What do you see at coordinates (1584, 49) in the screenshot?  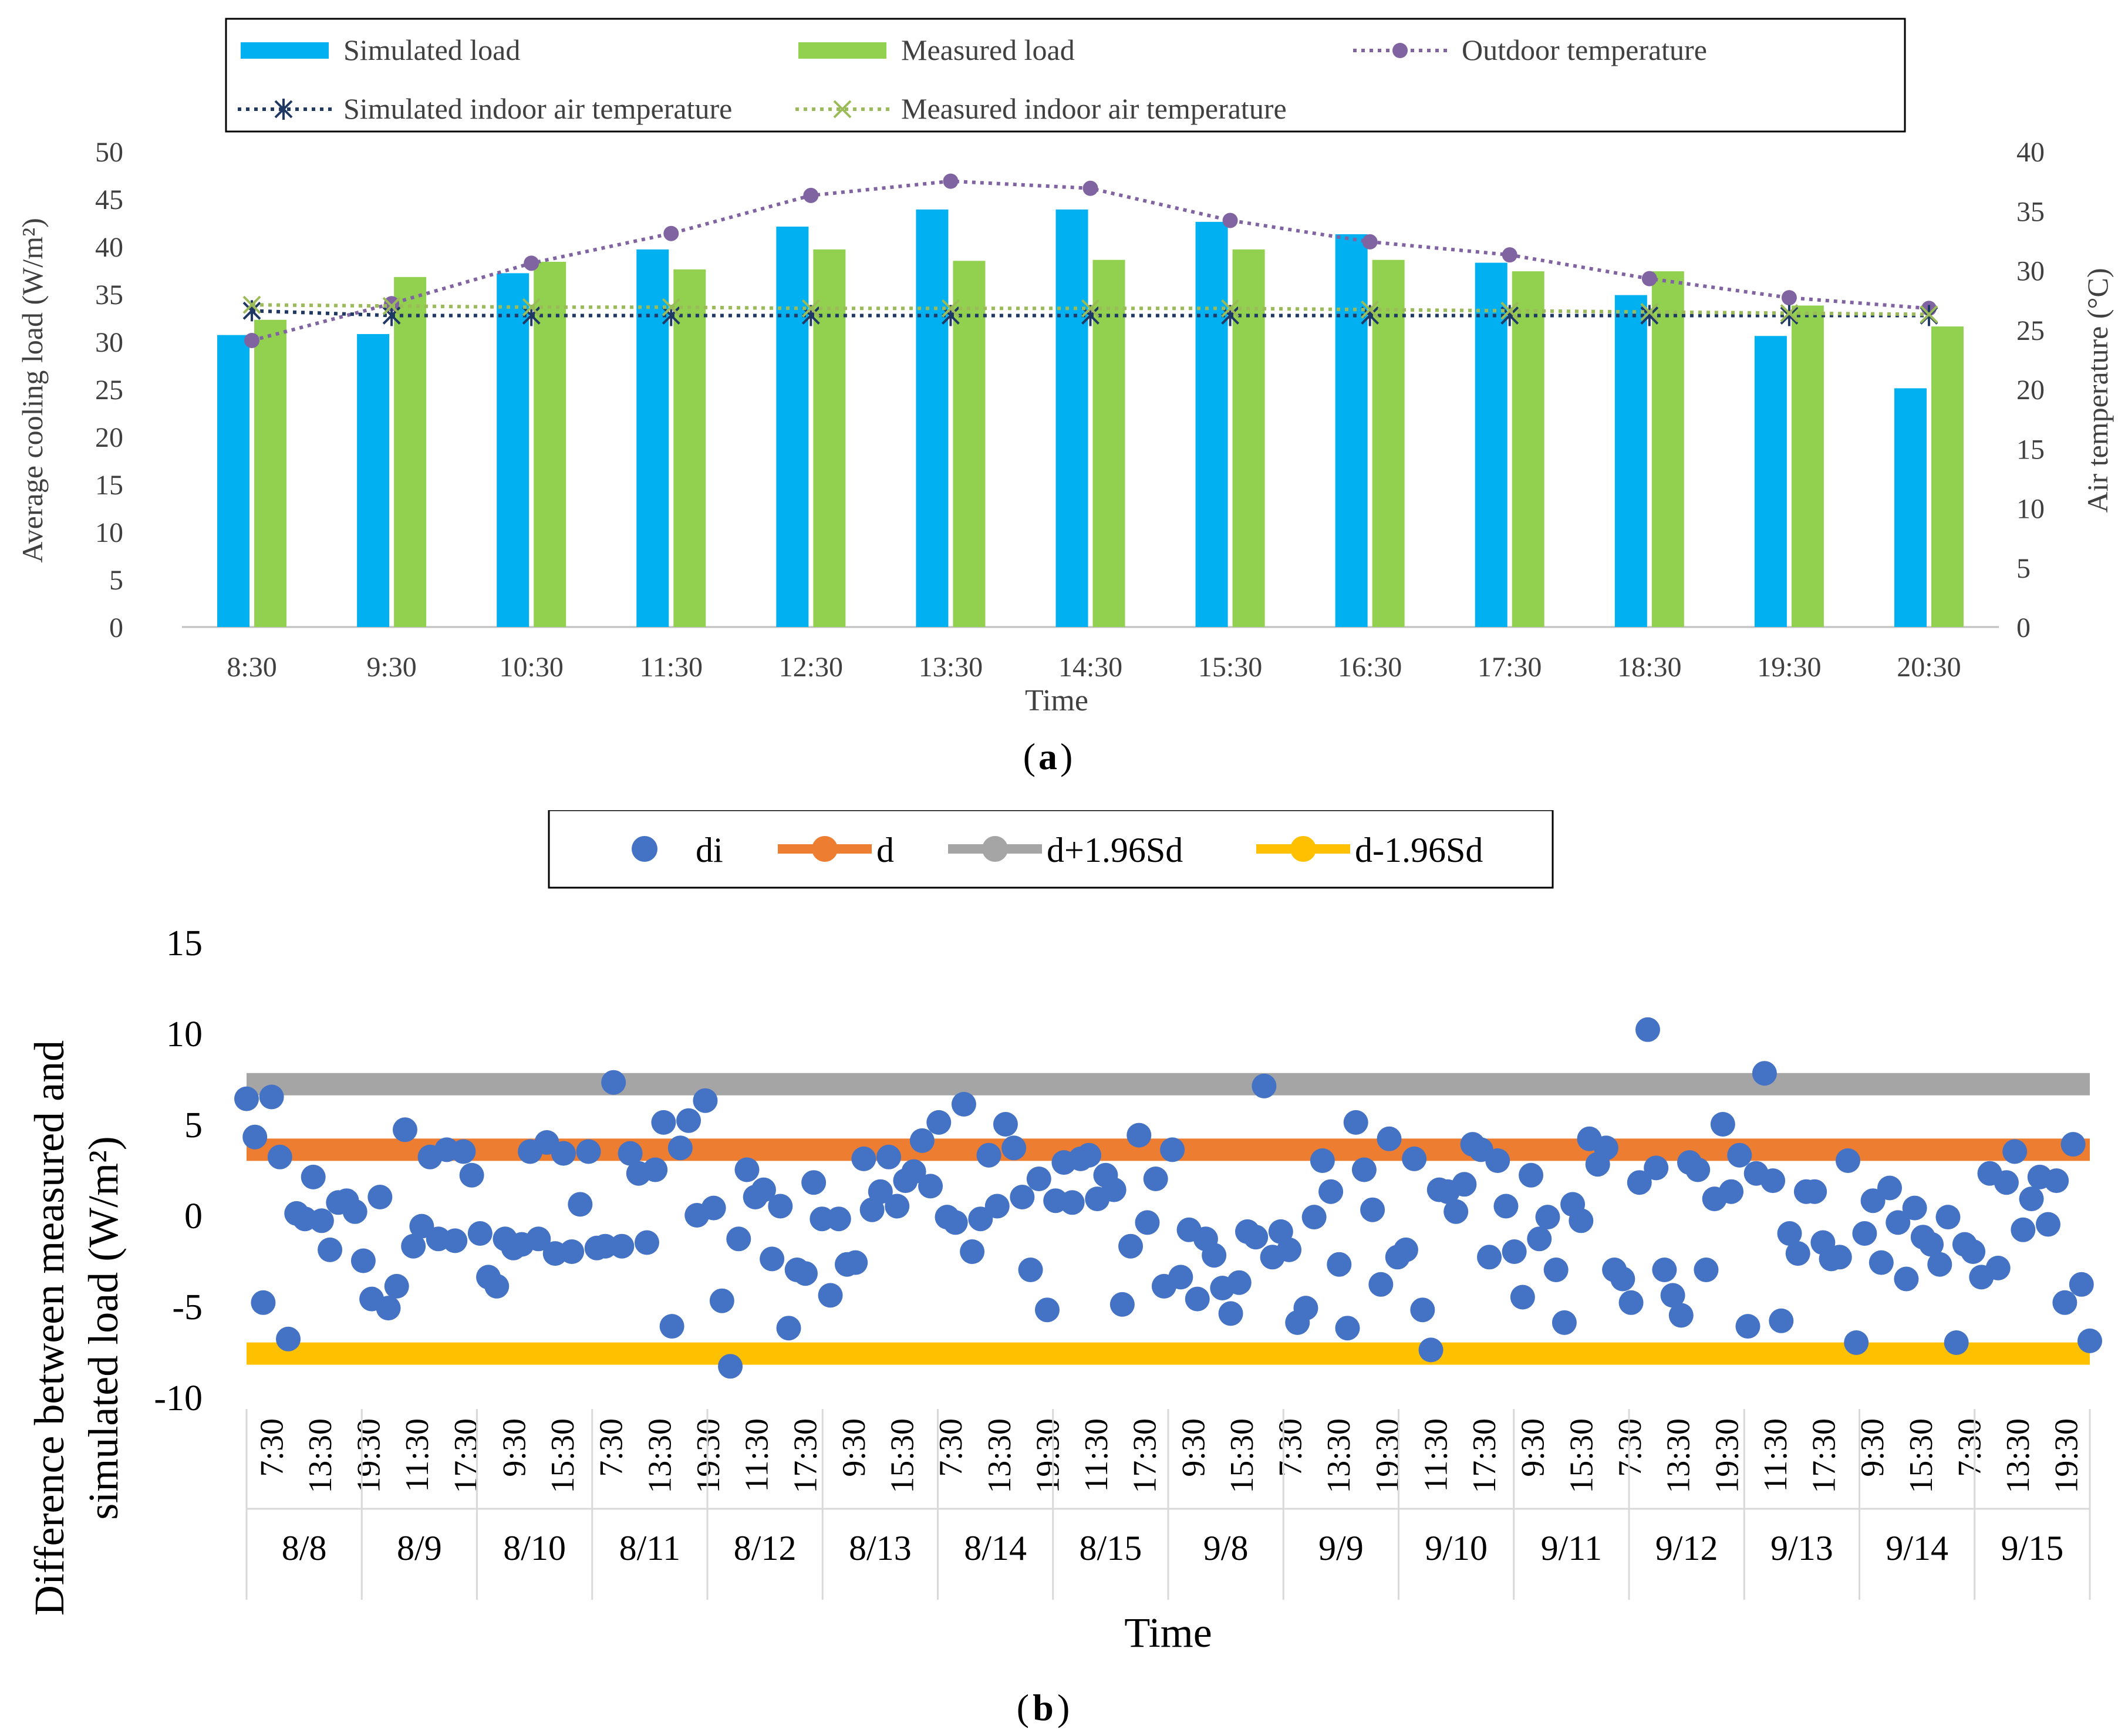 I see `legend-label-outdoor-temperature: Outdoor temperature` at bounding box center [1584, 49].